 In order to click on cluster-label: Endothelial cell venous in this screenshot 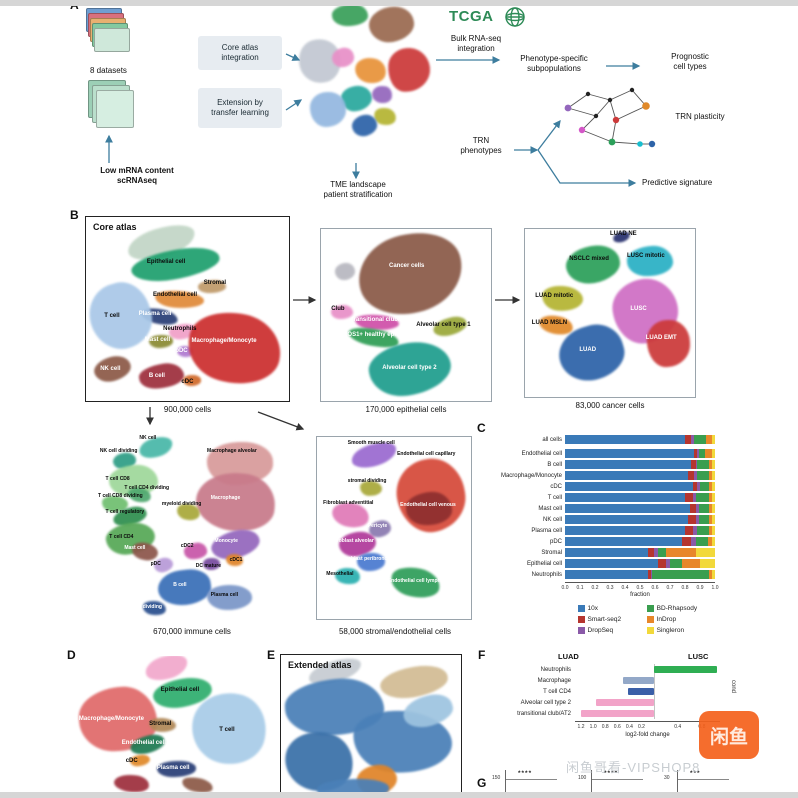, I will do `click(428, 504)`.